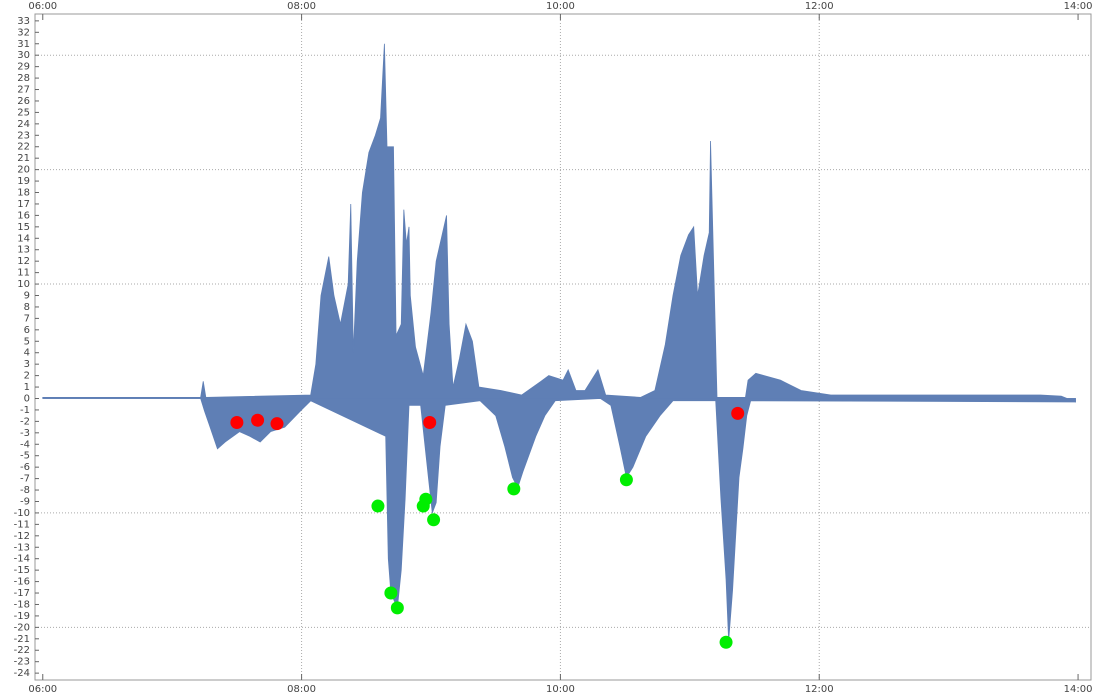 This screenshot has width=1098, height=698. Describe the element at coordinates (27, 398) in the screenshot. I see `y-tick-label: 0` at that location.